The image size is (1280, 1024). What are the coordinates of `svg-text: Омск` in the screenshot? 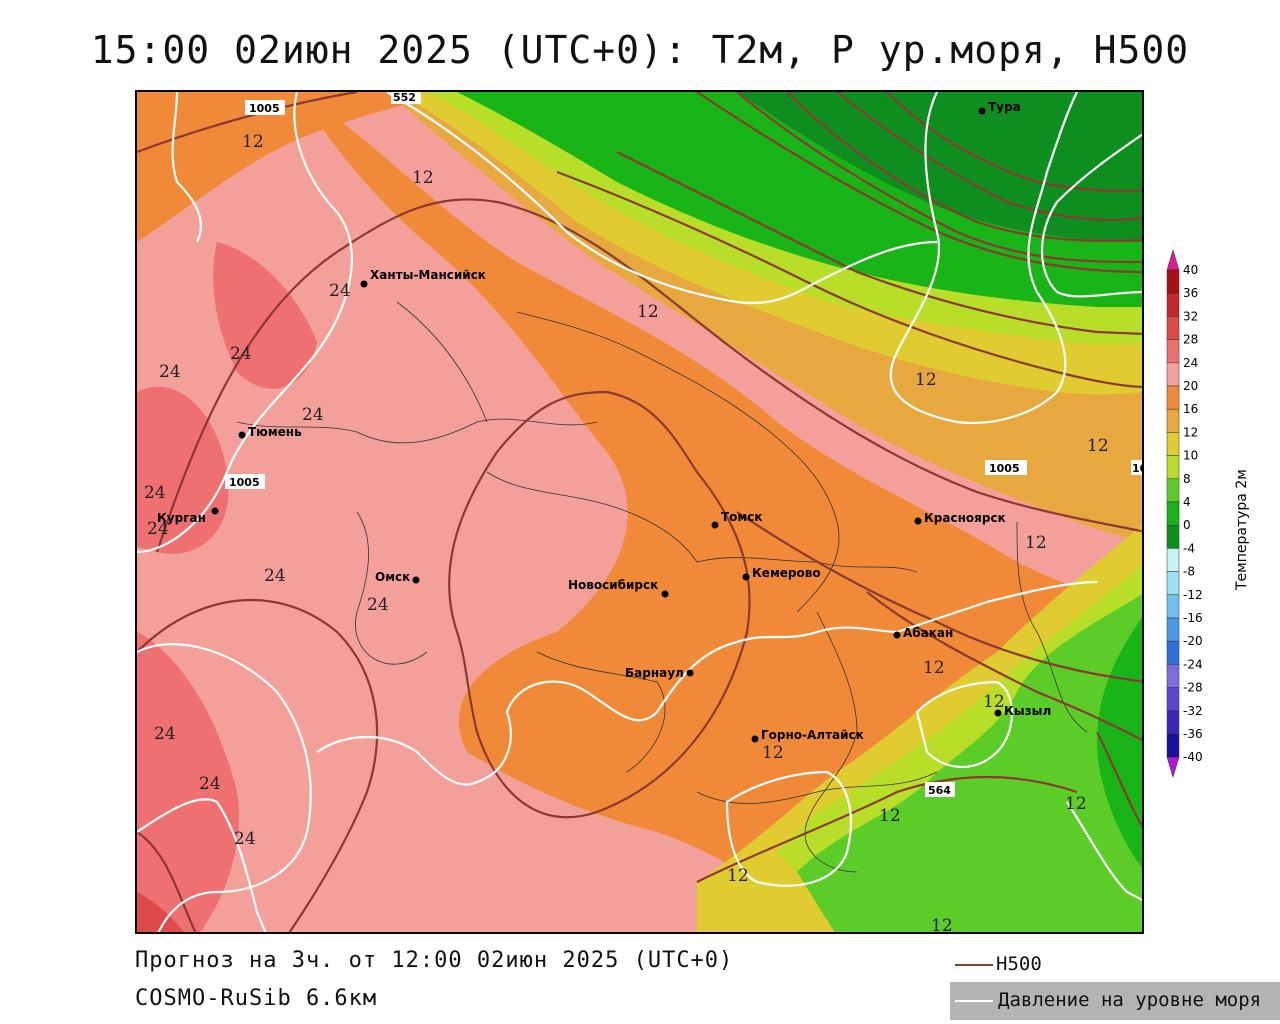 It's located at (392, 577).